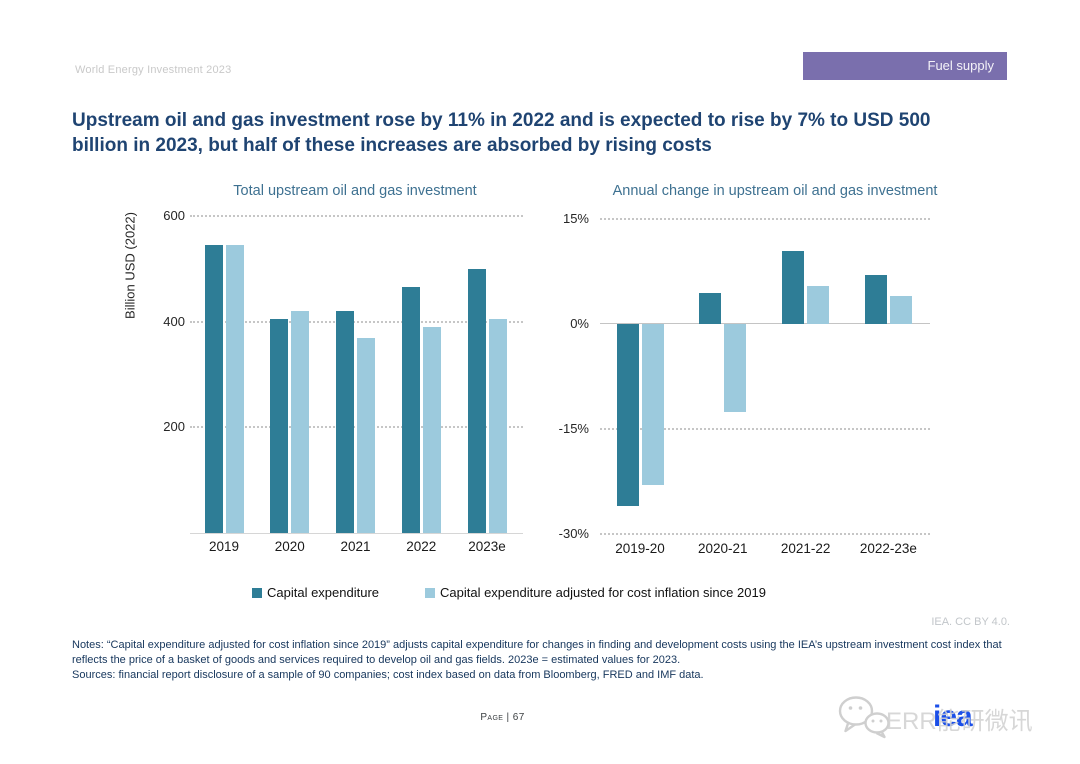 Image resolution: width=1080 pixels, height=764 pixels. What do you see at coordinates (323, 592) in the screenshot?
I see `legend-label-capex: Capital expenditure` at bounding box center [323, 592].